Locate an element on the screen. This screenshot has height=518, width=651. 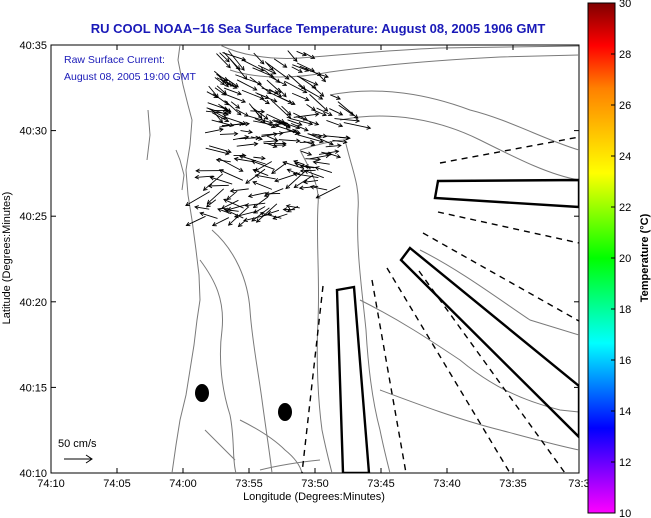
colorbar-tick-label: 28 is located at coordinates (625, 55).